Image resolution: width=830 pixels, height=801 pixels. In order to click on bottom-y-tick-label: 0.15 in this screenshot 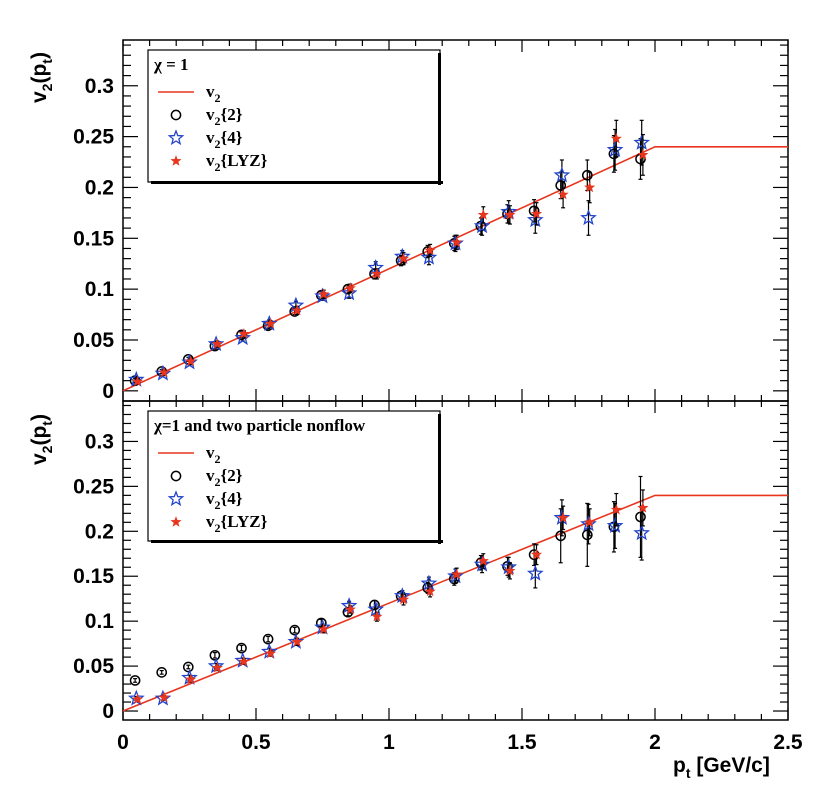, I will do `click(93, 576)`.